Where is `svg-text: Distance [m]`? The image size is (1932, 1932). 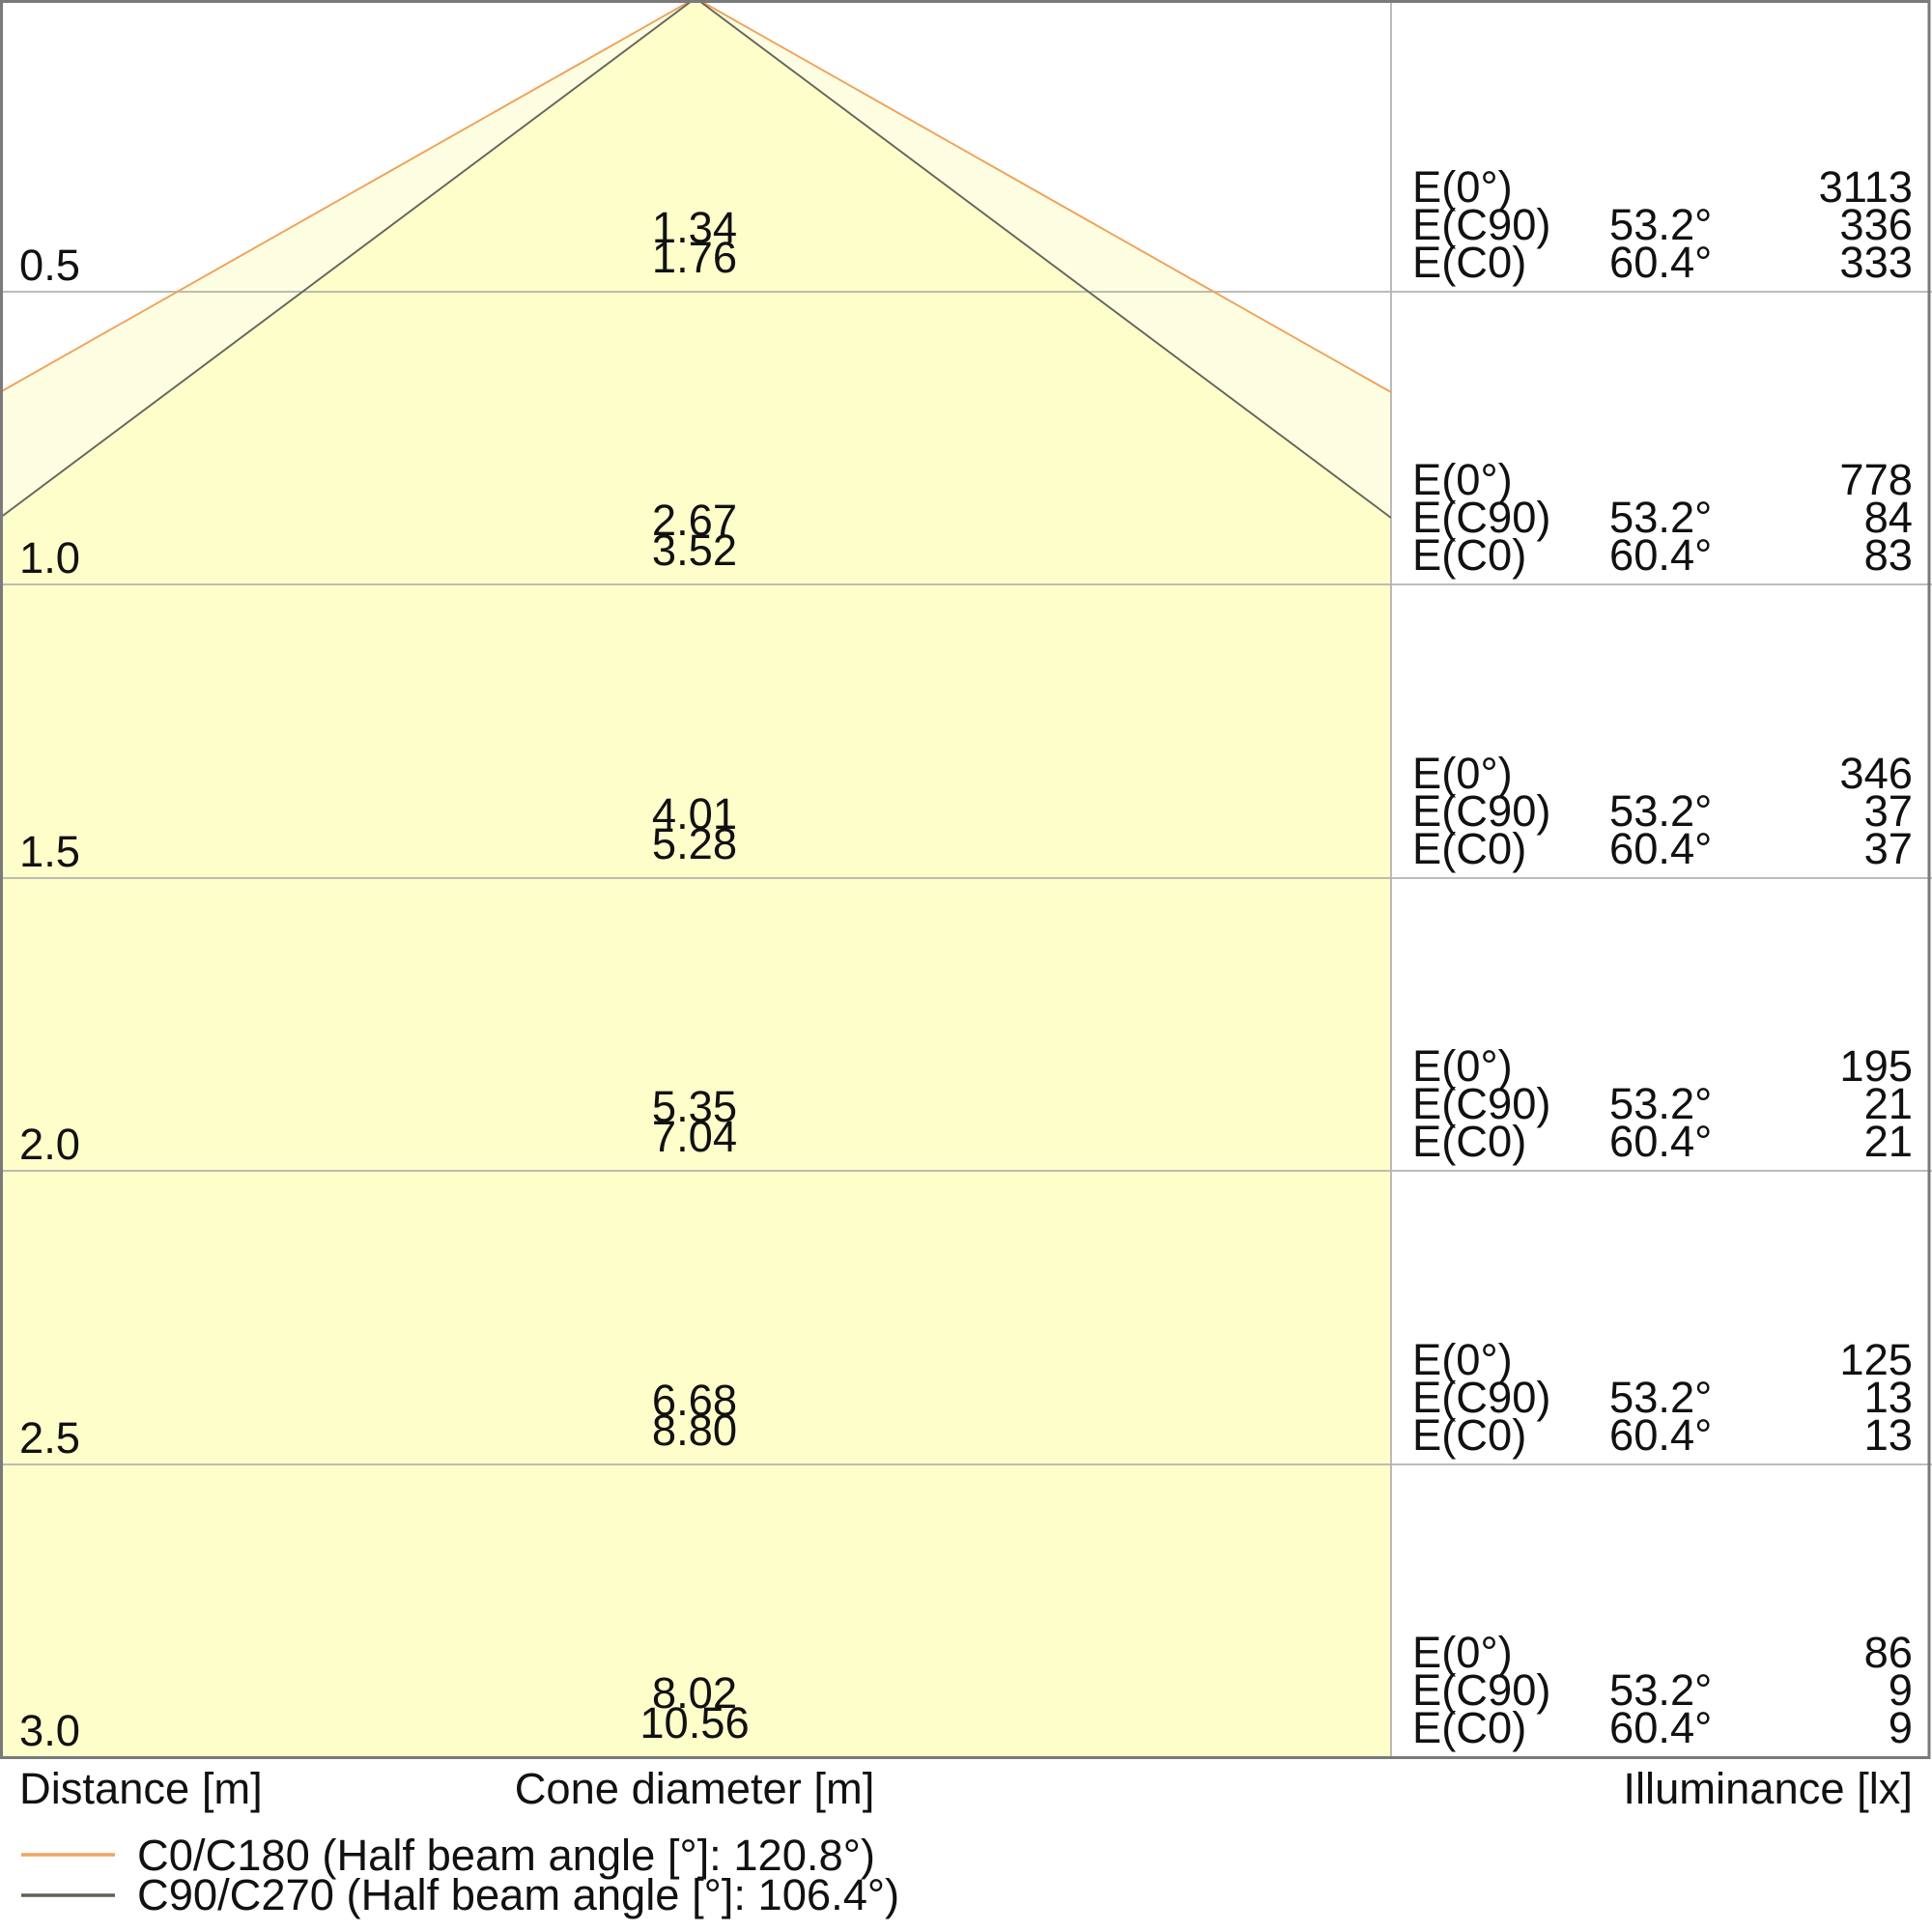 svg-text: Distance [m] is located at coordinates (141, 1788).